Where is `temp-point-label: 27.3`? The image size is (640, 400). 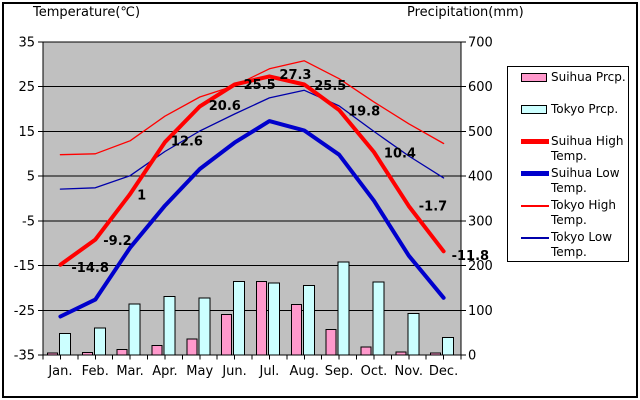
temp-point-label: 27.3 is located at coordinates (295, 75).